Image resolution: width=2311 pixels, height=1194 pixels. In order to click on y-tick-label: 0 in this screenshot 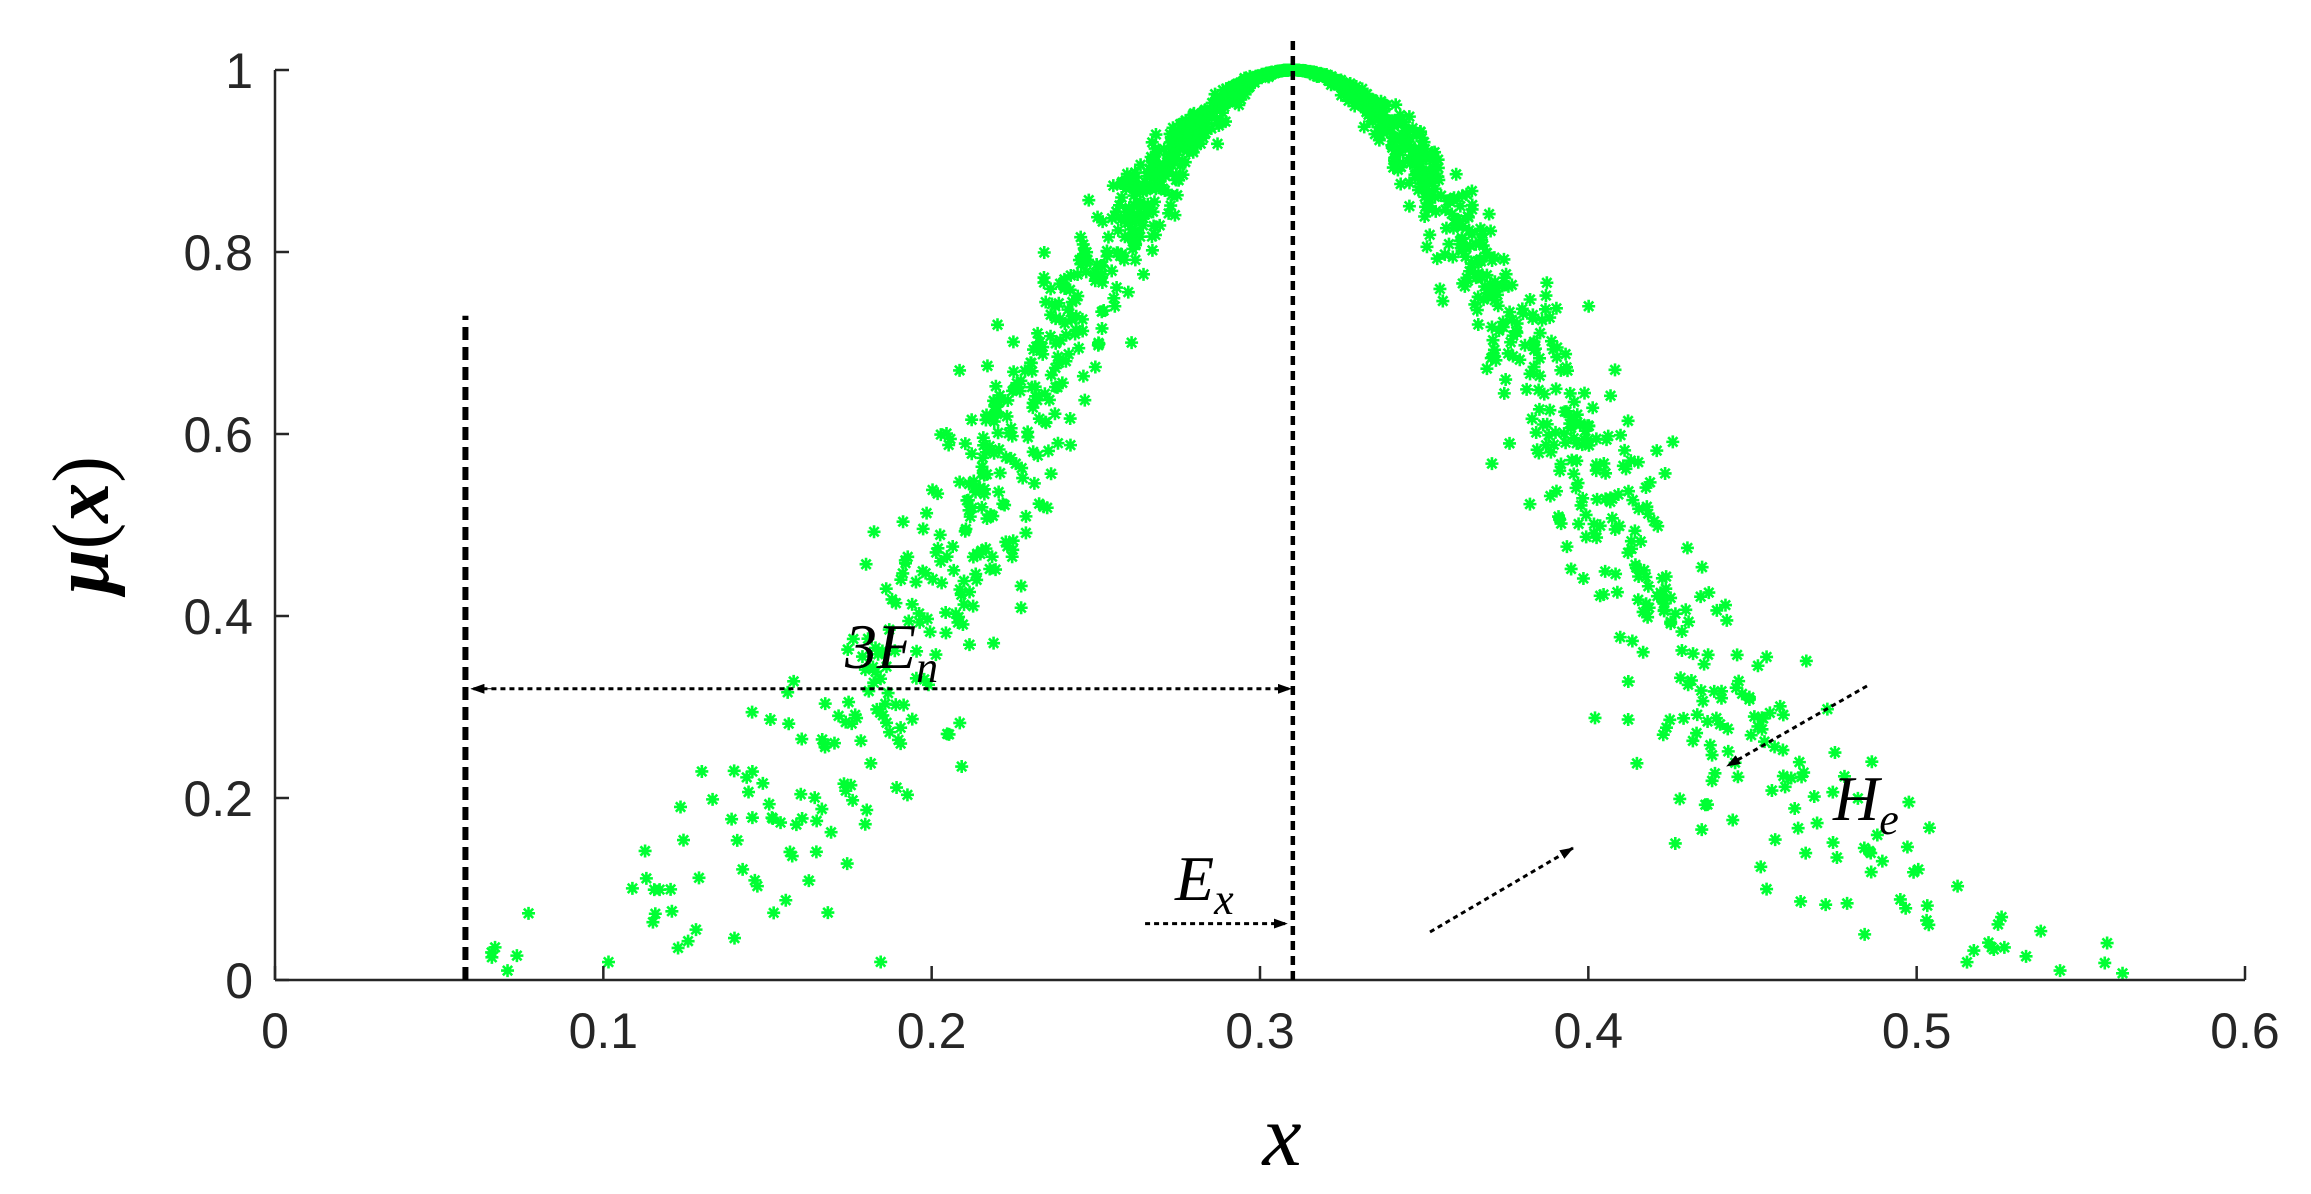, I will do `click(239, 981)`.